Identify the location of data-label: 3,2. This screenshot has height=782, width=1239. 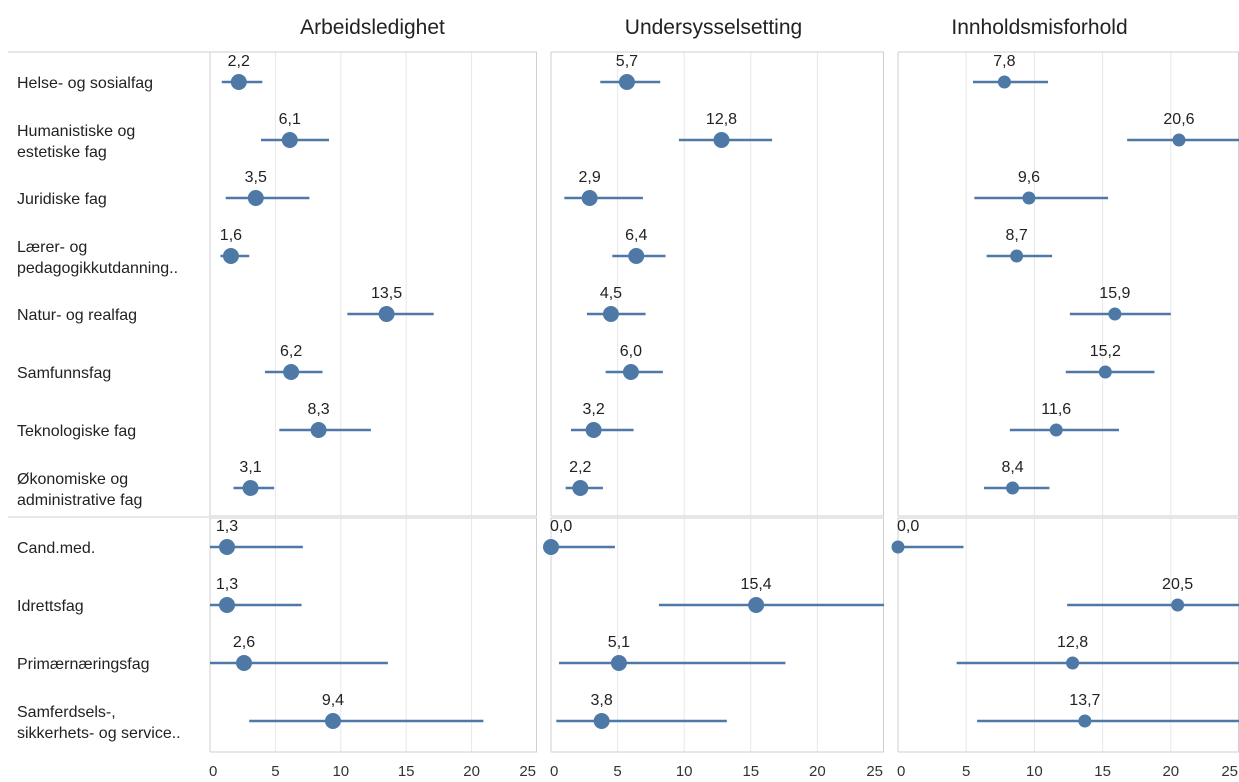
(593, 409).